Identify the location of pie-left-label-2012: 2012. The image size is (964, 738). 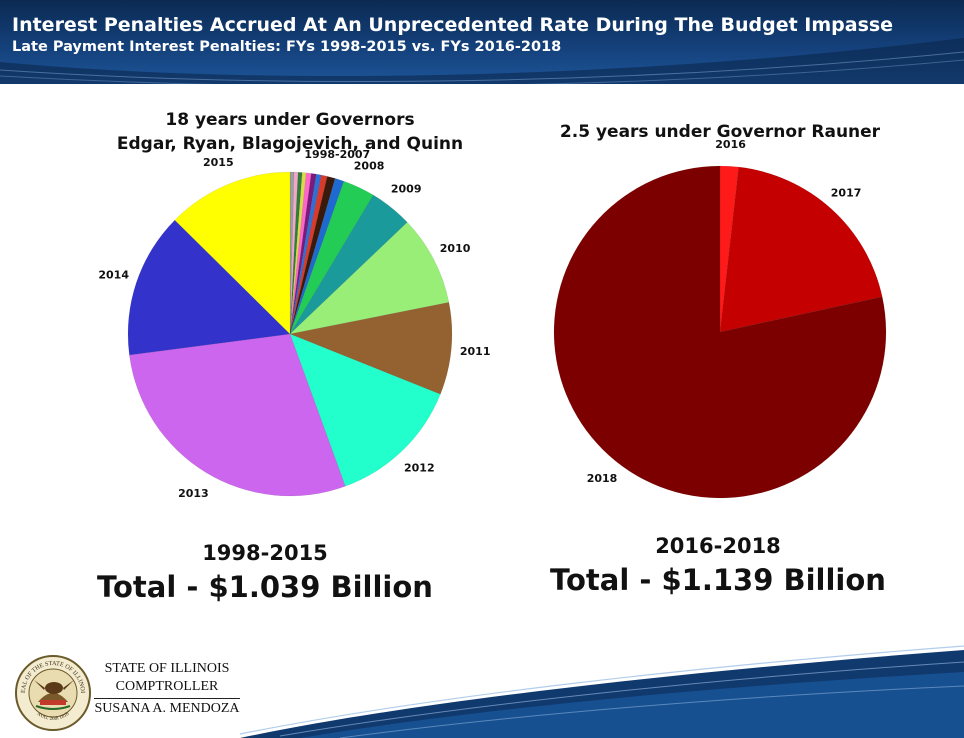
(419, 468).